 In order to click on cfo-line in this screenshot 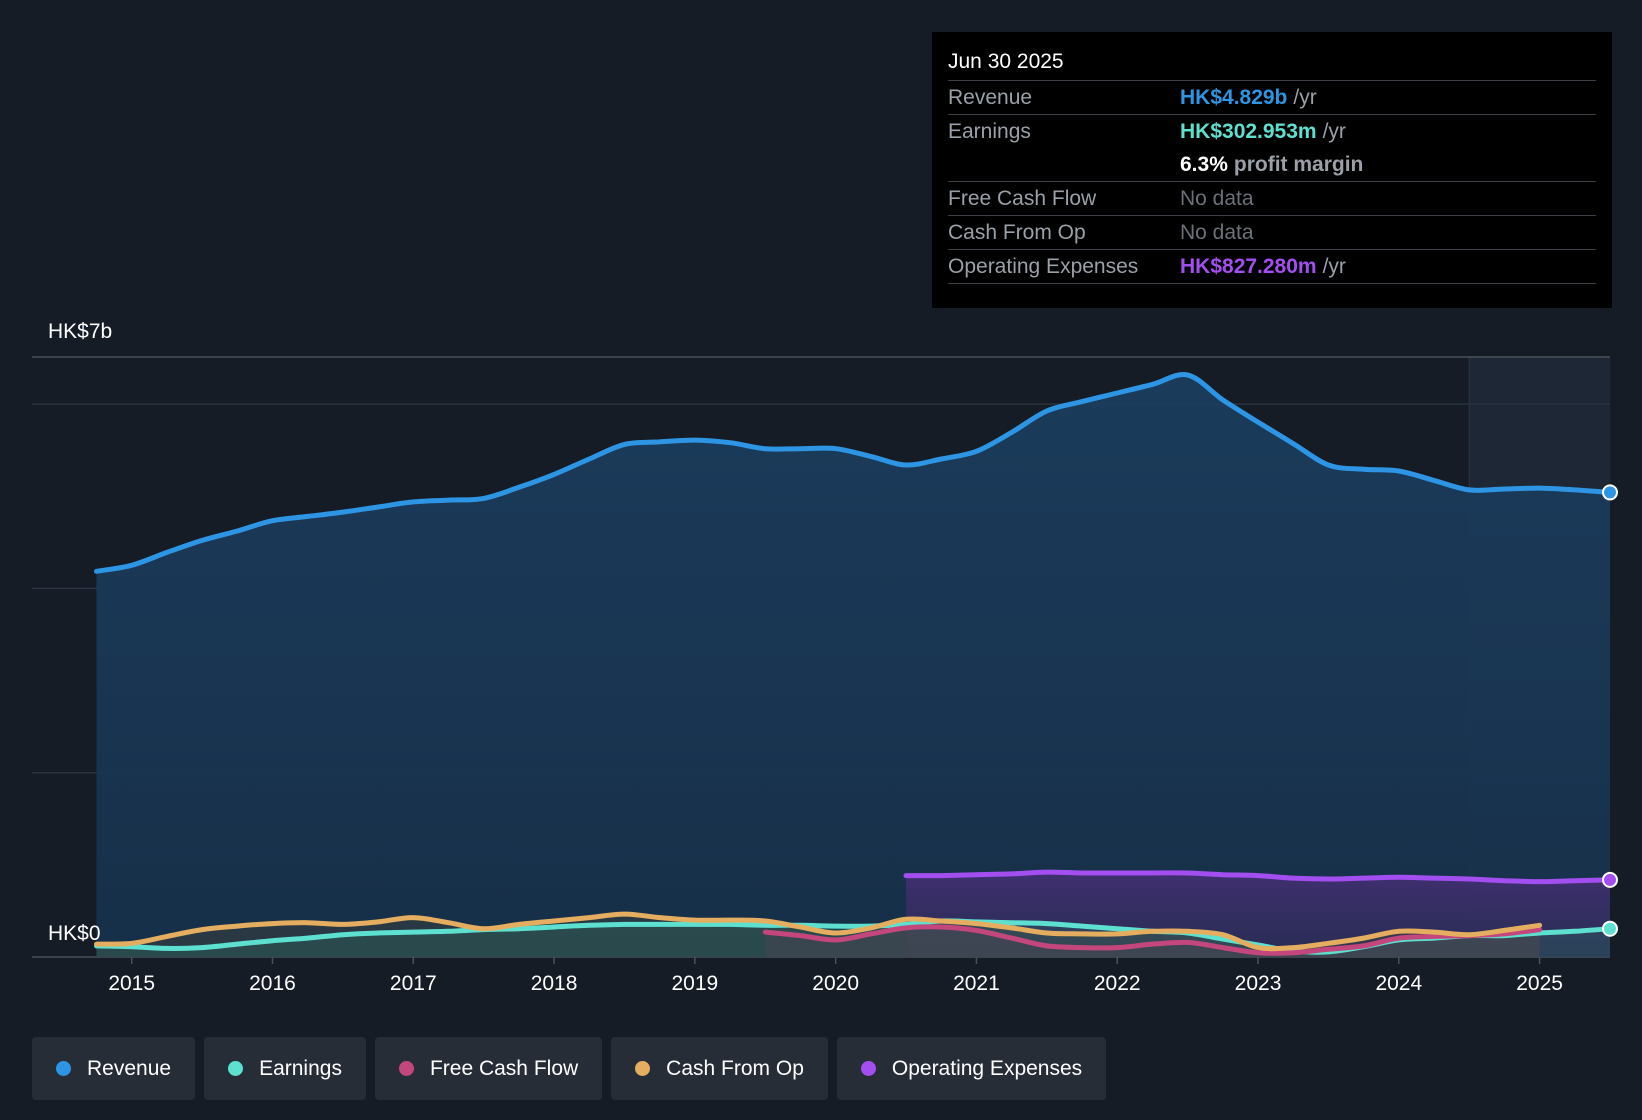, I will do `click(818, 931)`.